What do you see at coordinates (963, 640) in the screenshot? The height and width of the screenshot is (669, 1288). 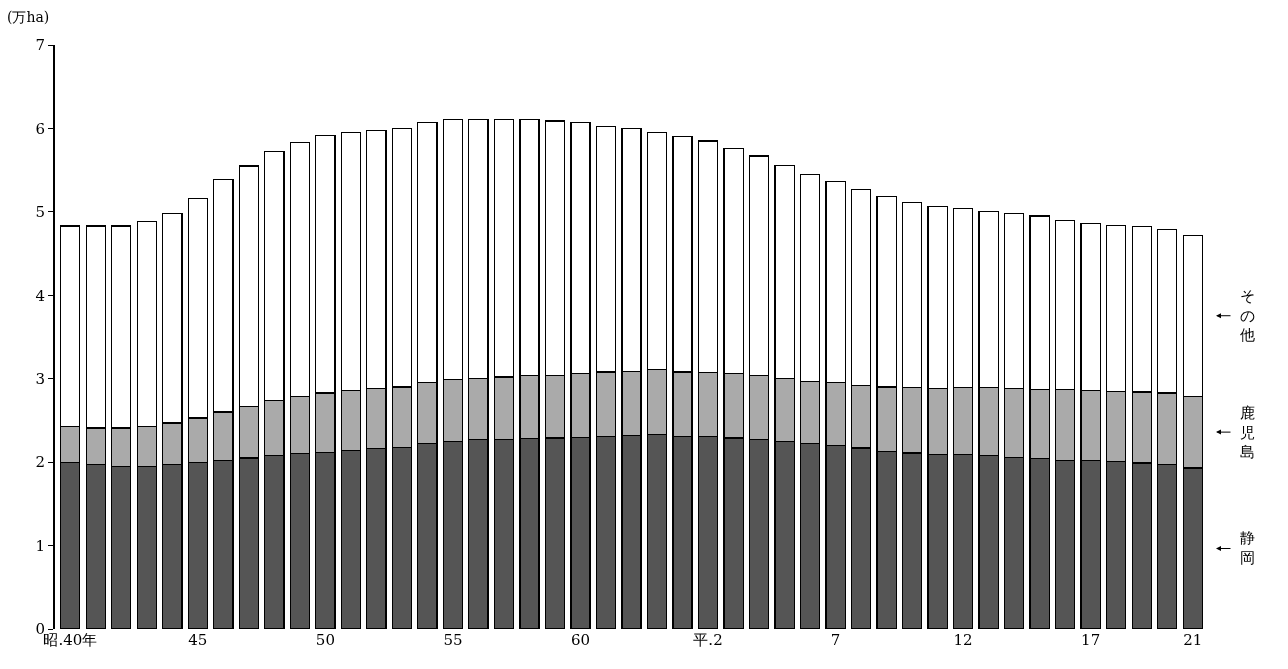 I see `x-tick-label: 12` at bounding box center [963, 640].